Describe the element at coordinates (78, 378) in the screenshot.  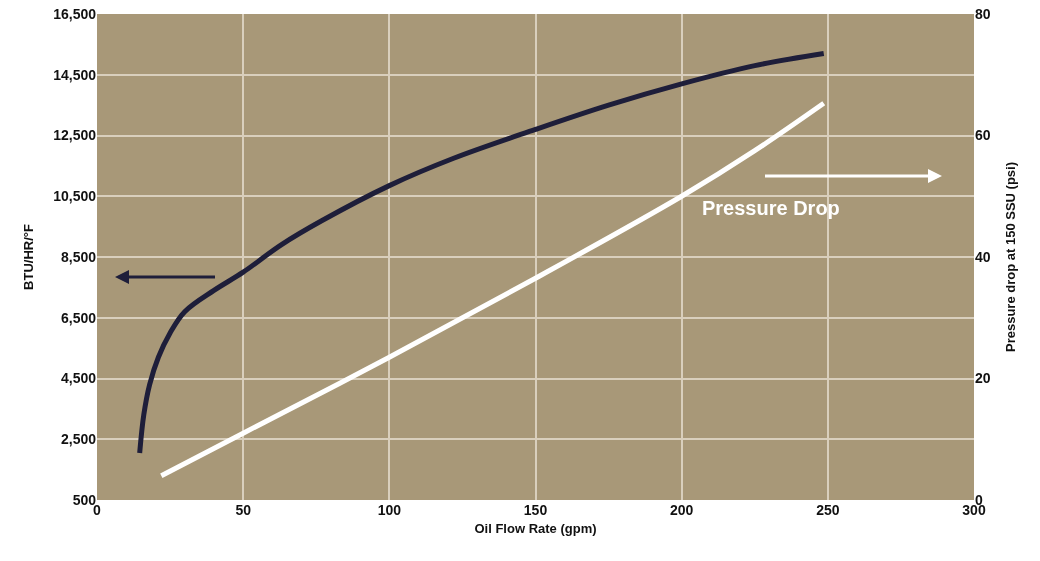
I see `y-tick-label: 4,500` at that location.